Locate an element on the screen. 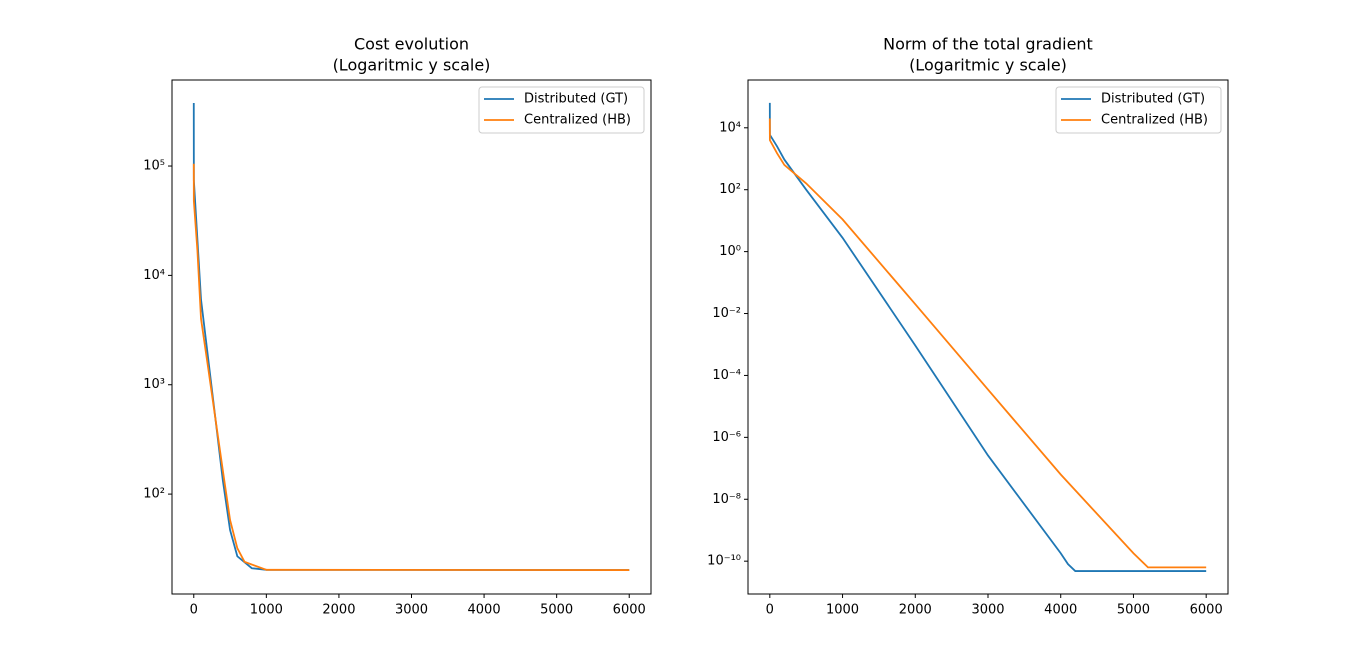 This screenshot has height=667, width=1364. y-tick-label: 10⁻⁴ is located at coordinates (726, 375).